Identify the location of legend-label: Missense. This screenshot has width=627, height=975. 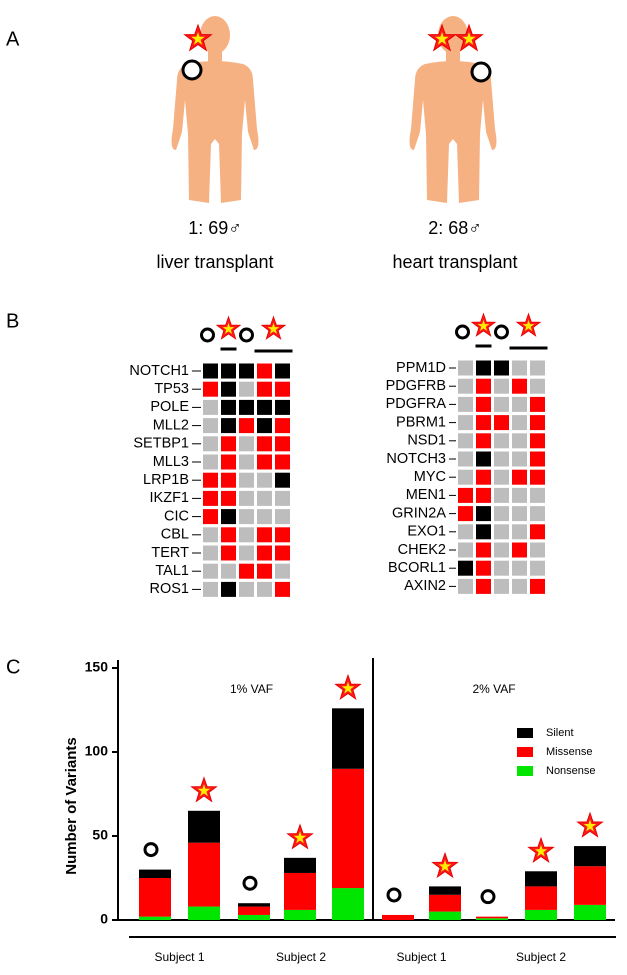
(569, 752).